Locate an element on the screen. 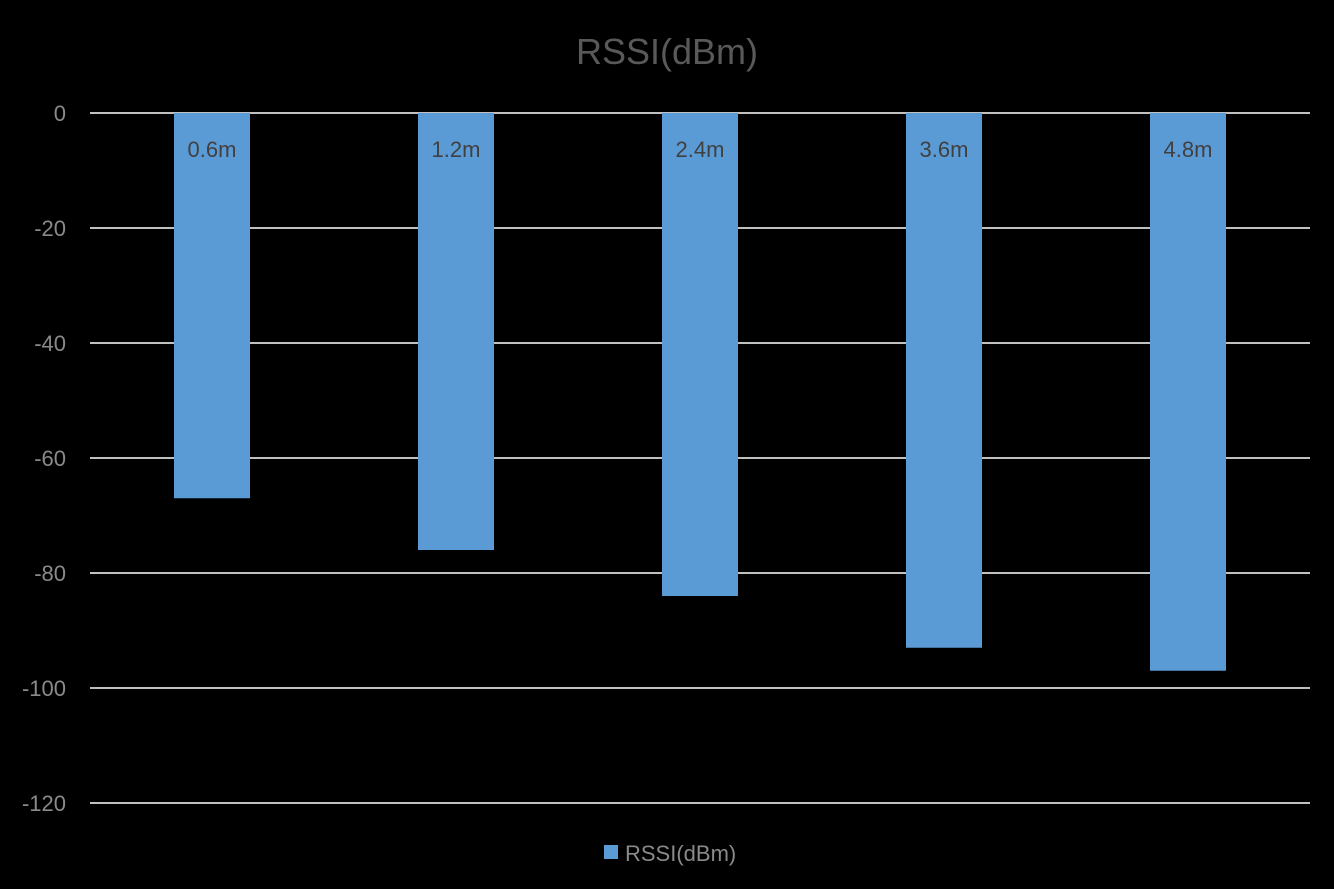 The image size is (1334, 889). legend-swatch is located at coordinates (611, 852).